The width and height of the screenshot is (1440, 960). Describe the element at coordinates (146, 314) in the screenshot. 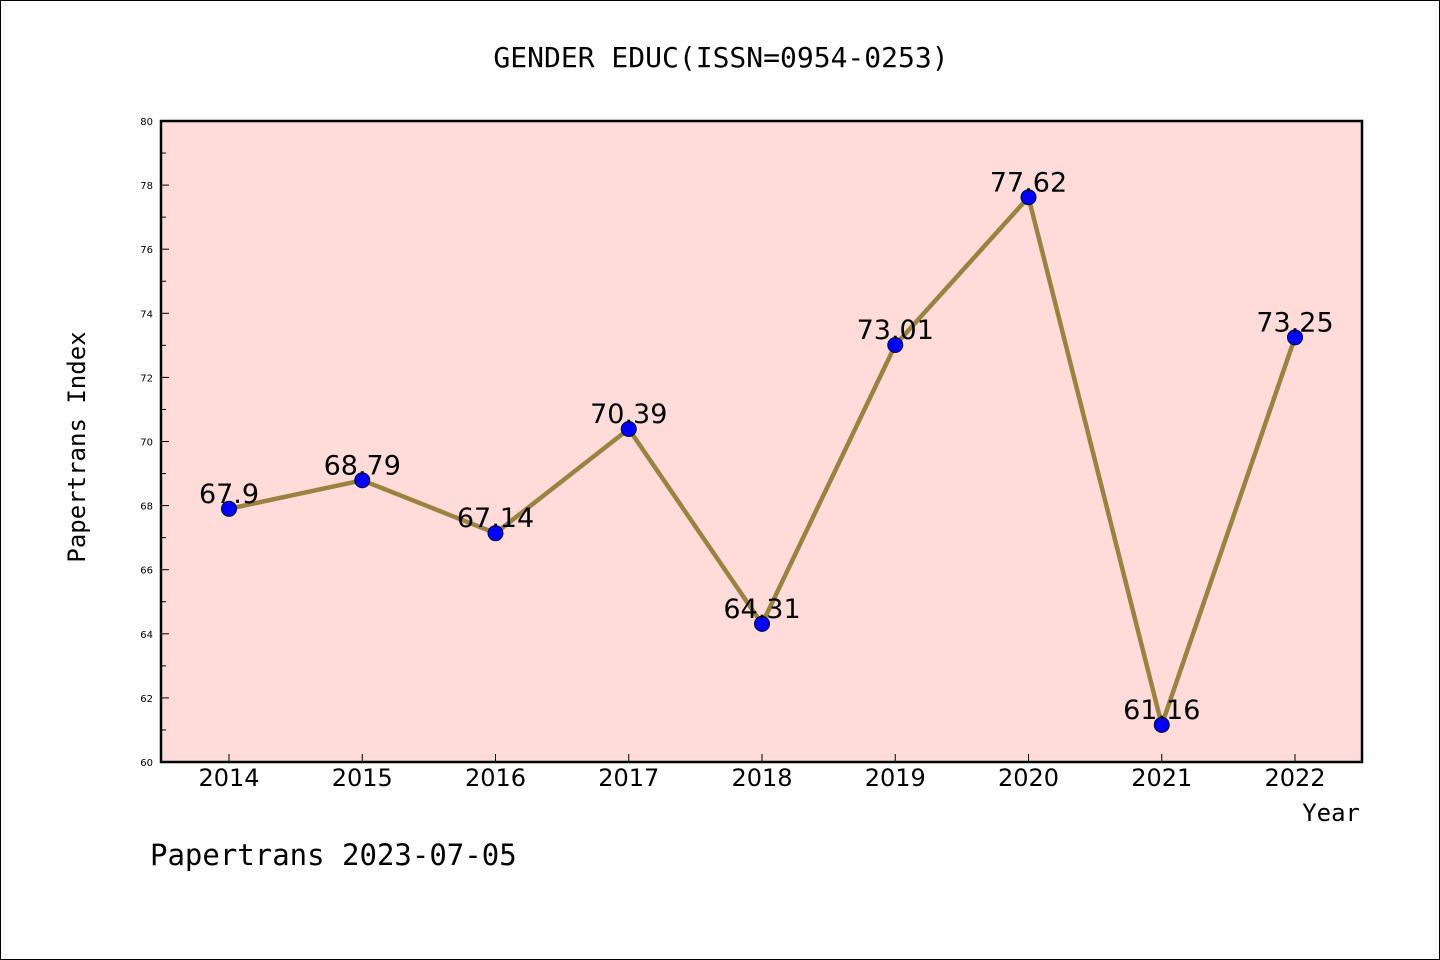

I see `y-tick-label: 74` at that location.